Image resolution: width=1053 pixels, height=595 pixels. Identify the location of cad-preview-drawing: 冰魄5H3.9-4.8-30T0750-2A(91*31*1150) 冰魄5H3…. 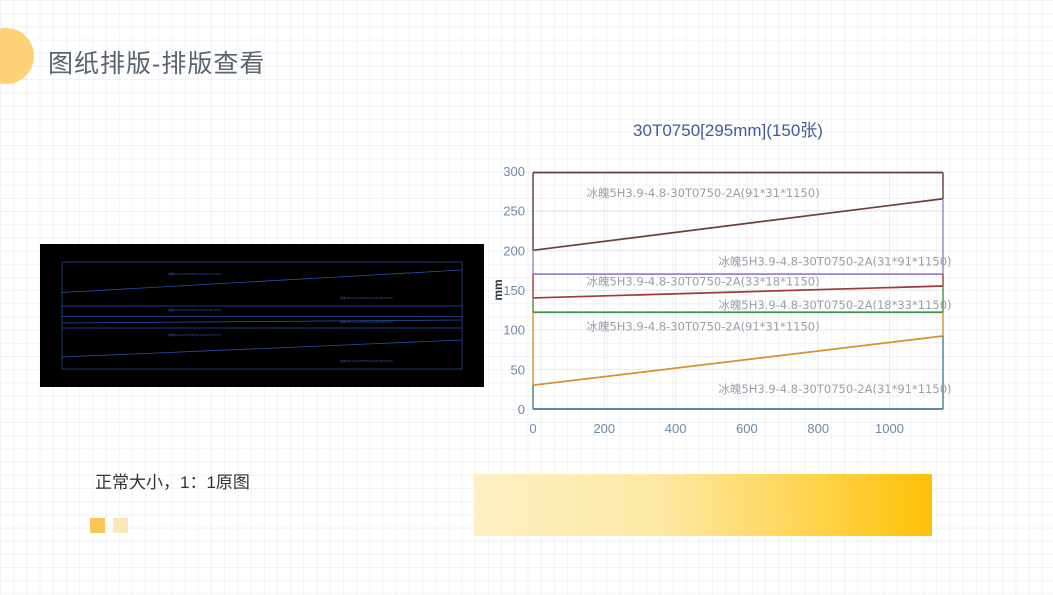
(262, 315).